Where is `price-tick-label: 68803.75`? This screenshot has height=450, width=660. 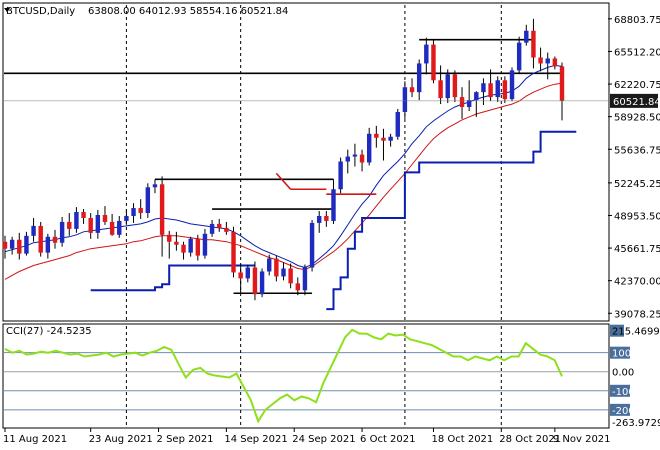 price-tick-label: 68803.75 is located at coordinates (637, 20).